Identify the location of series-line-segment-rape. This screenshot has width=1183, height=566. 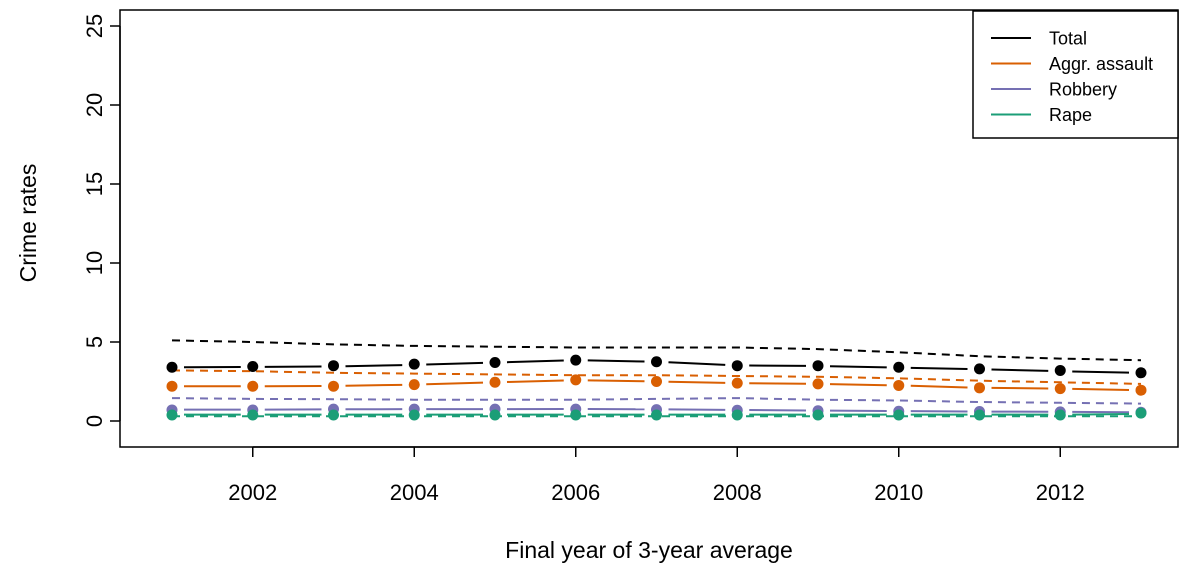
(1101, 414).